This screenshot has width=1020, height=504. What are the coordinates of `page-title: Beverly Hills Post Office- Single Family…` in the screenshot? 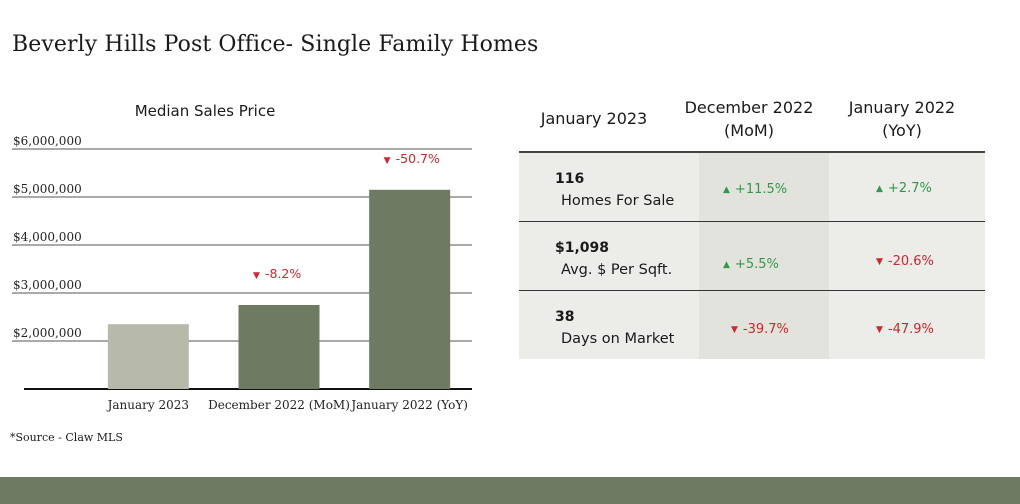 It's located at (275, 44).